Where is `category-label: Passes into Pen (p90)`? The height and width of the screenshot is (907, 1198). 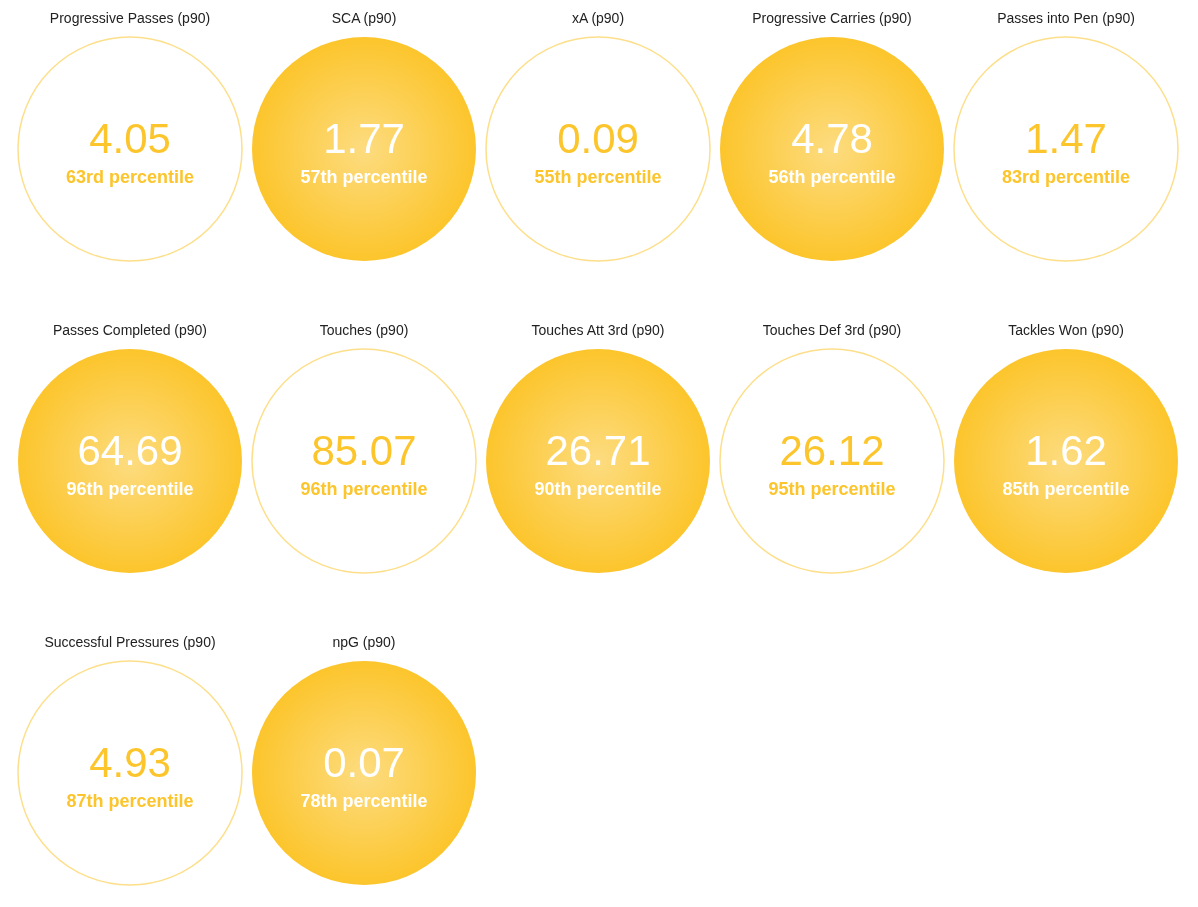 category-label: Passes into Pen (p90) is located at coordinates (1066, 18).